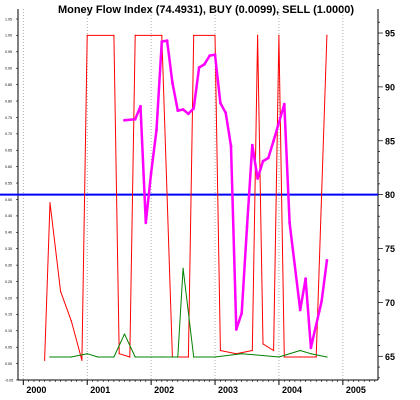 This screenshot has width=420, height=400. I want to click on left-tick-label: 0.55, so click(8, 183).